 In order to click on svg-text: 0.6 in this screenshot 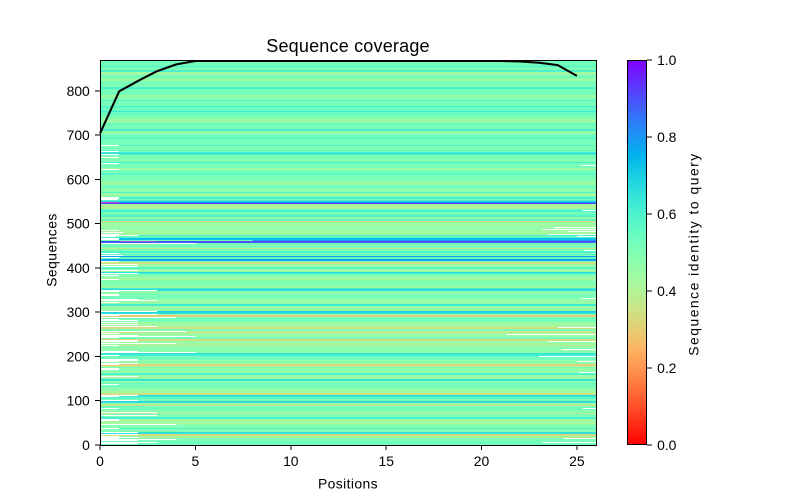, I will do `click(667, 214)`.